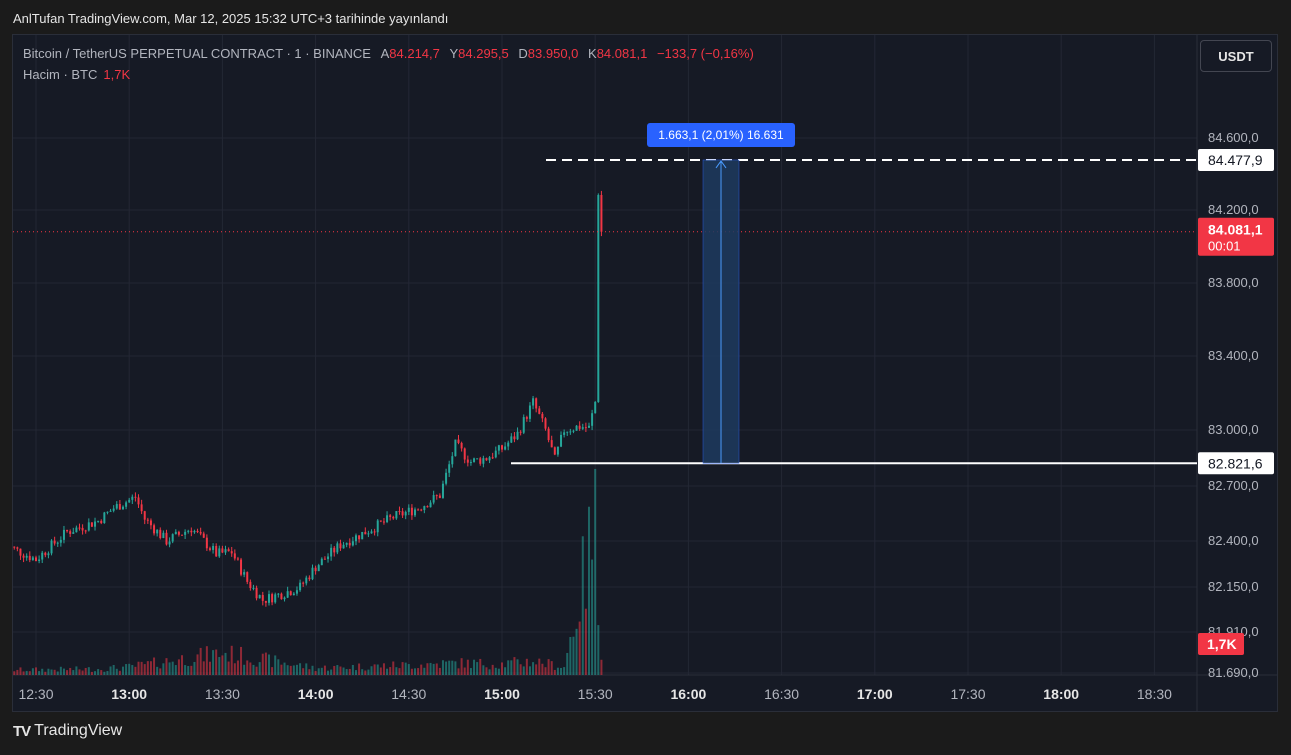  I want to click on last-price-countdown: 00:01, so click(1224, 246).